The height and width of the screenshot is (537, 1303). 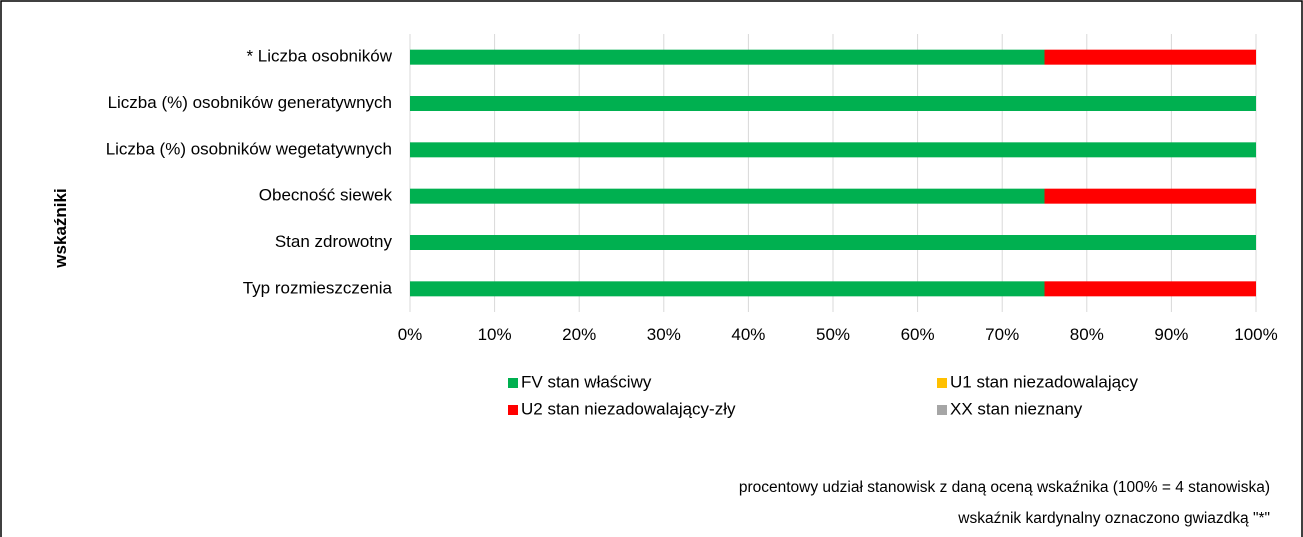 I want to click on x-tick-label: 20%, so click(x=579, y=334).